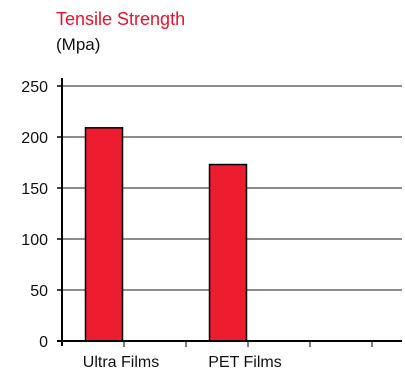  I want to click on chart-title: Tensile Strength, so click(121, 19).